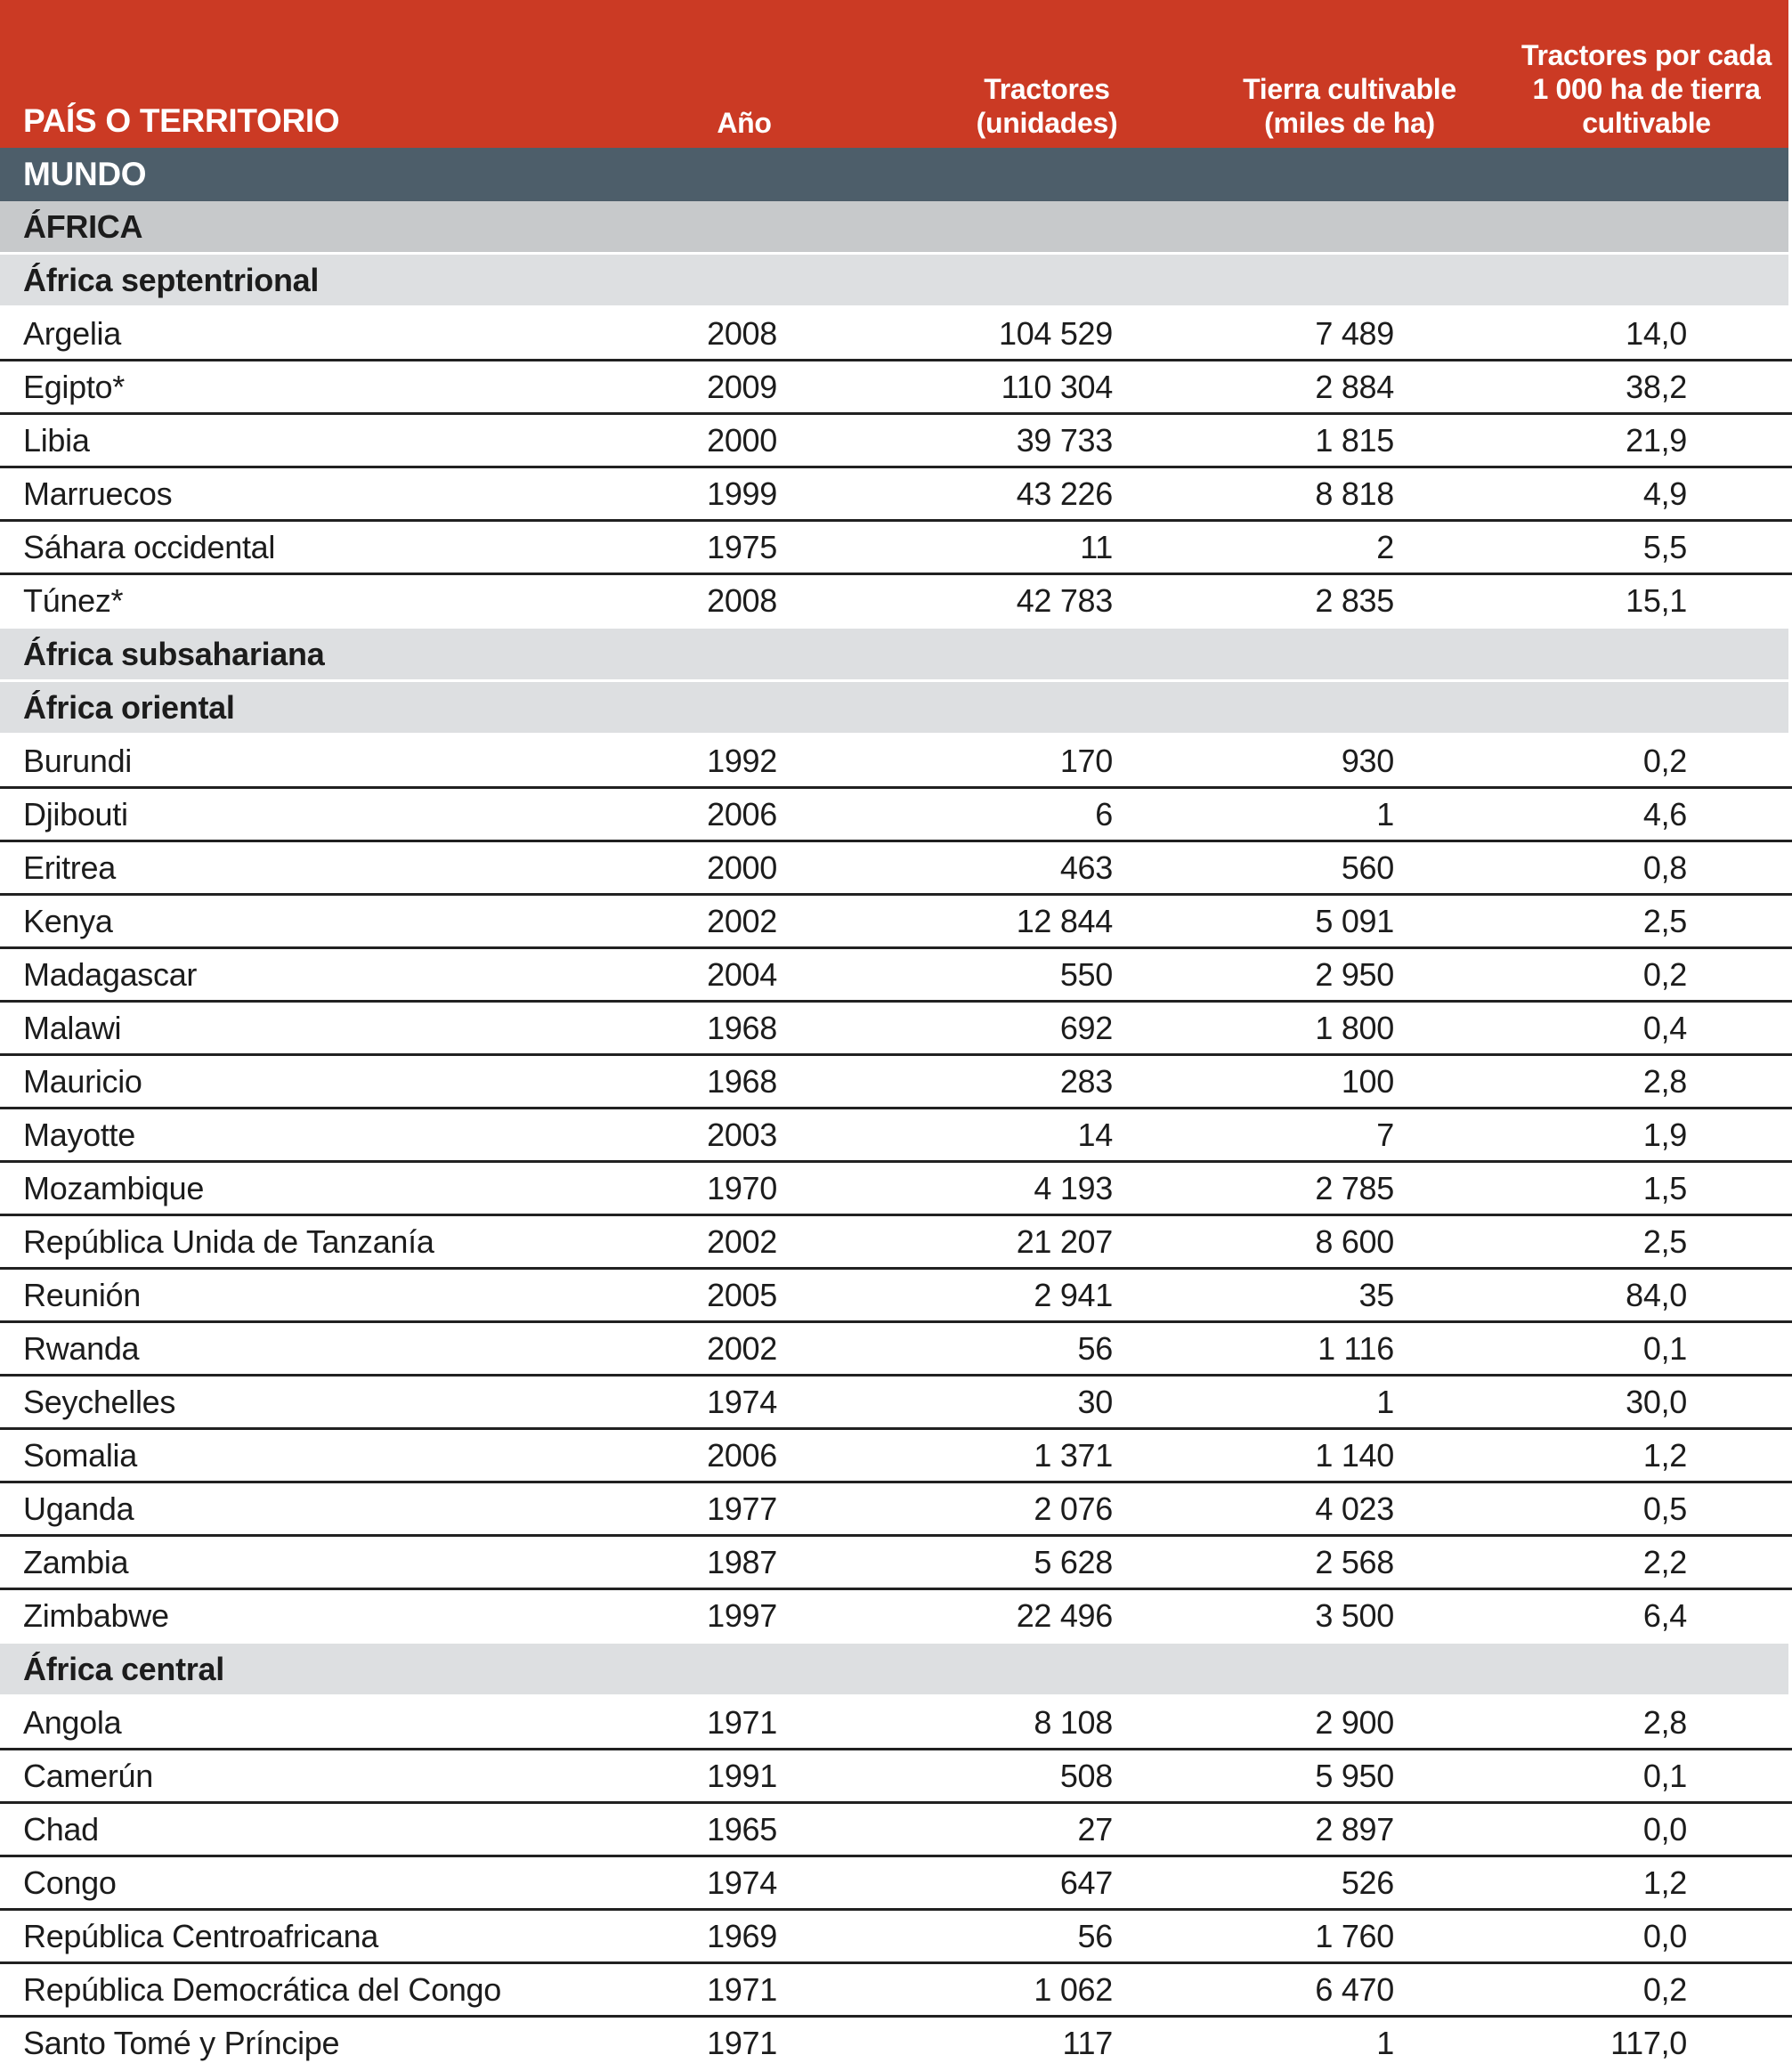 This screenshot has height=2071, width=1792. Describe the element at coordinates (742, 1829) in the screenshot. I see `year-cell: 1965` at that location.